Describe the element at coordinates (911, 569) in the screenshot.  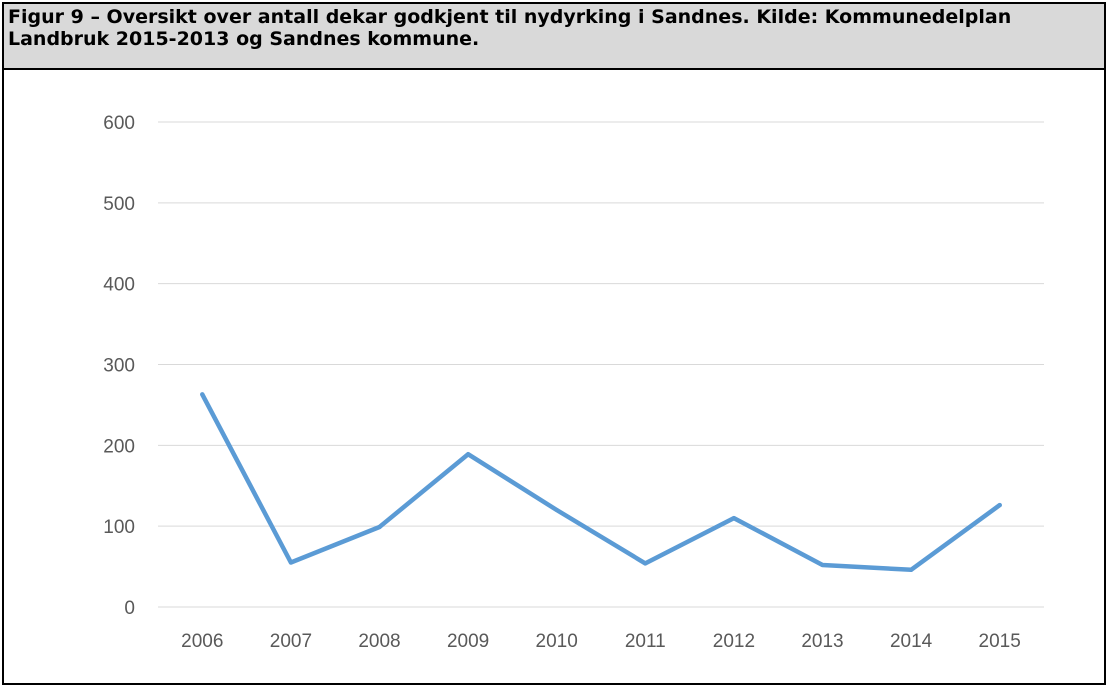
I see `data-point-2014` at that location.